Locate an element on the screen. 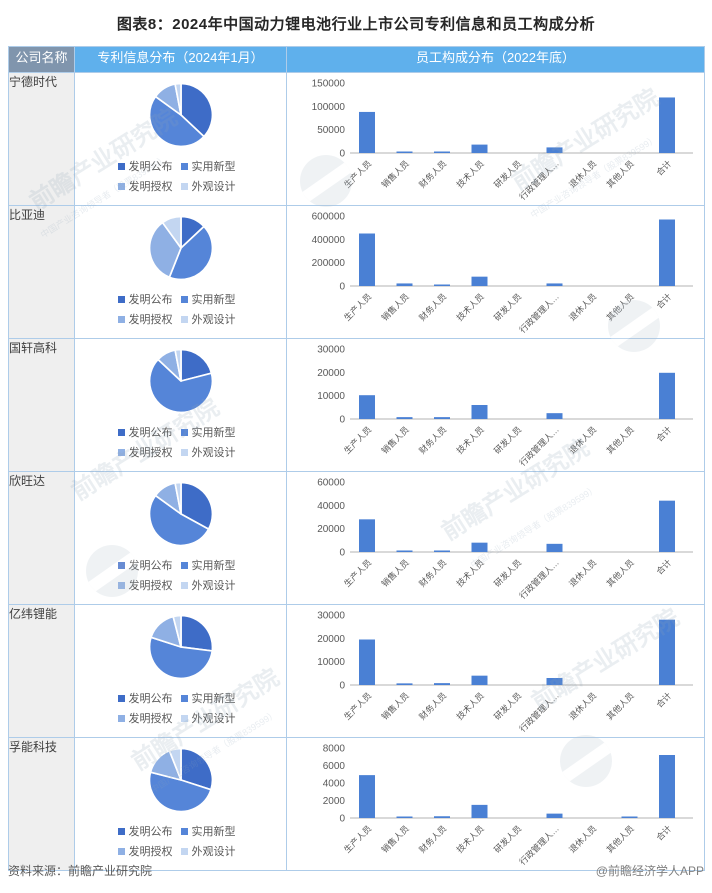  patent-pie-cell: 发明公布 实用新型发明授权 外观设计 is located at coordinates (180, 538).